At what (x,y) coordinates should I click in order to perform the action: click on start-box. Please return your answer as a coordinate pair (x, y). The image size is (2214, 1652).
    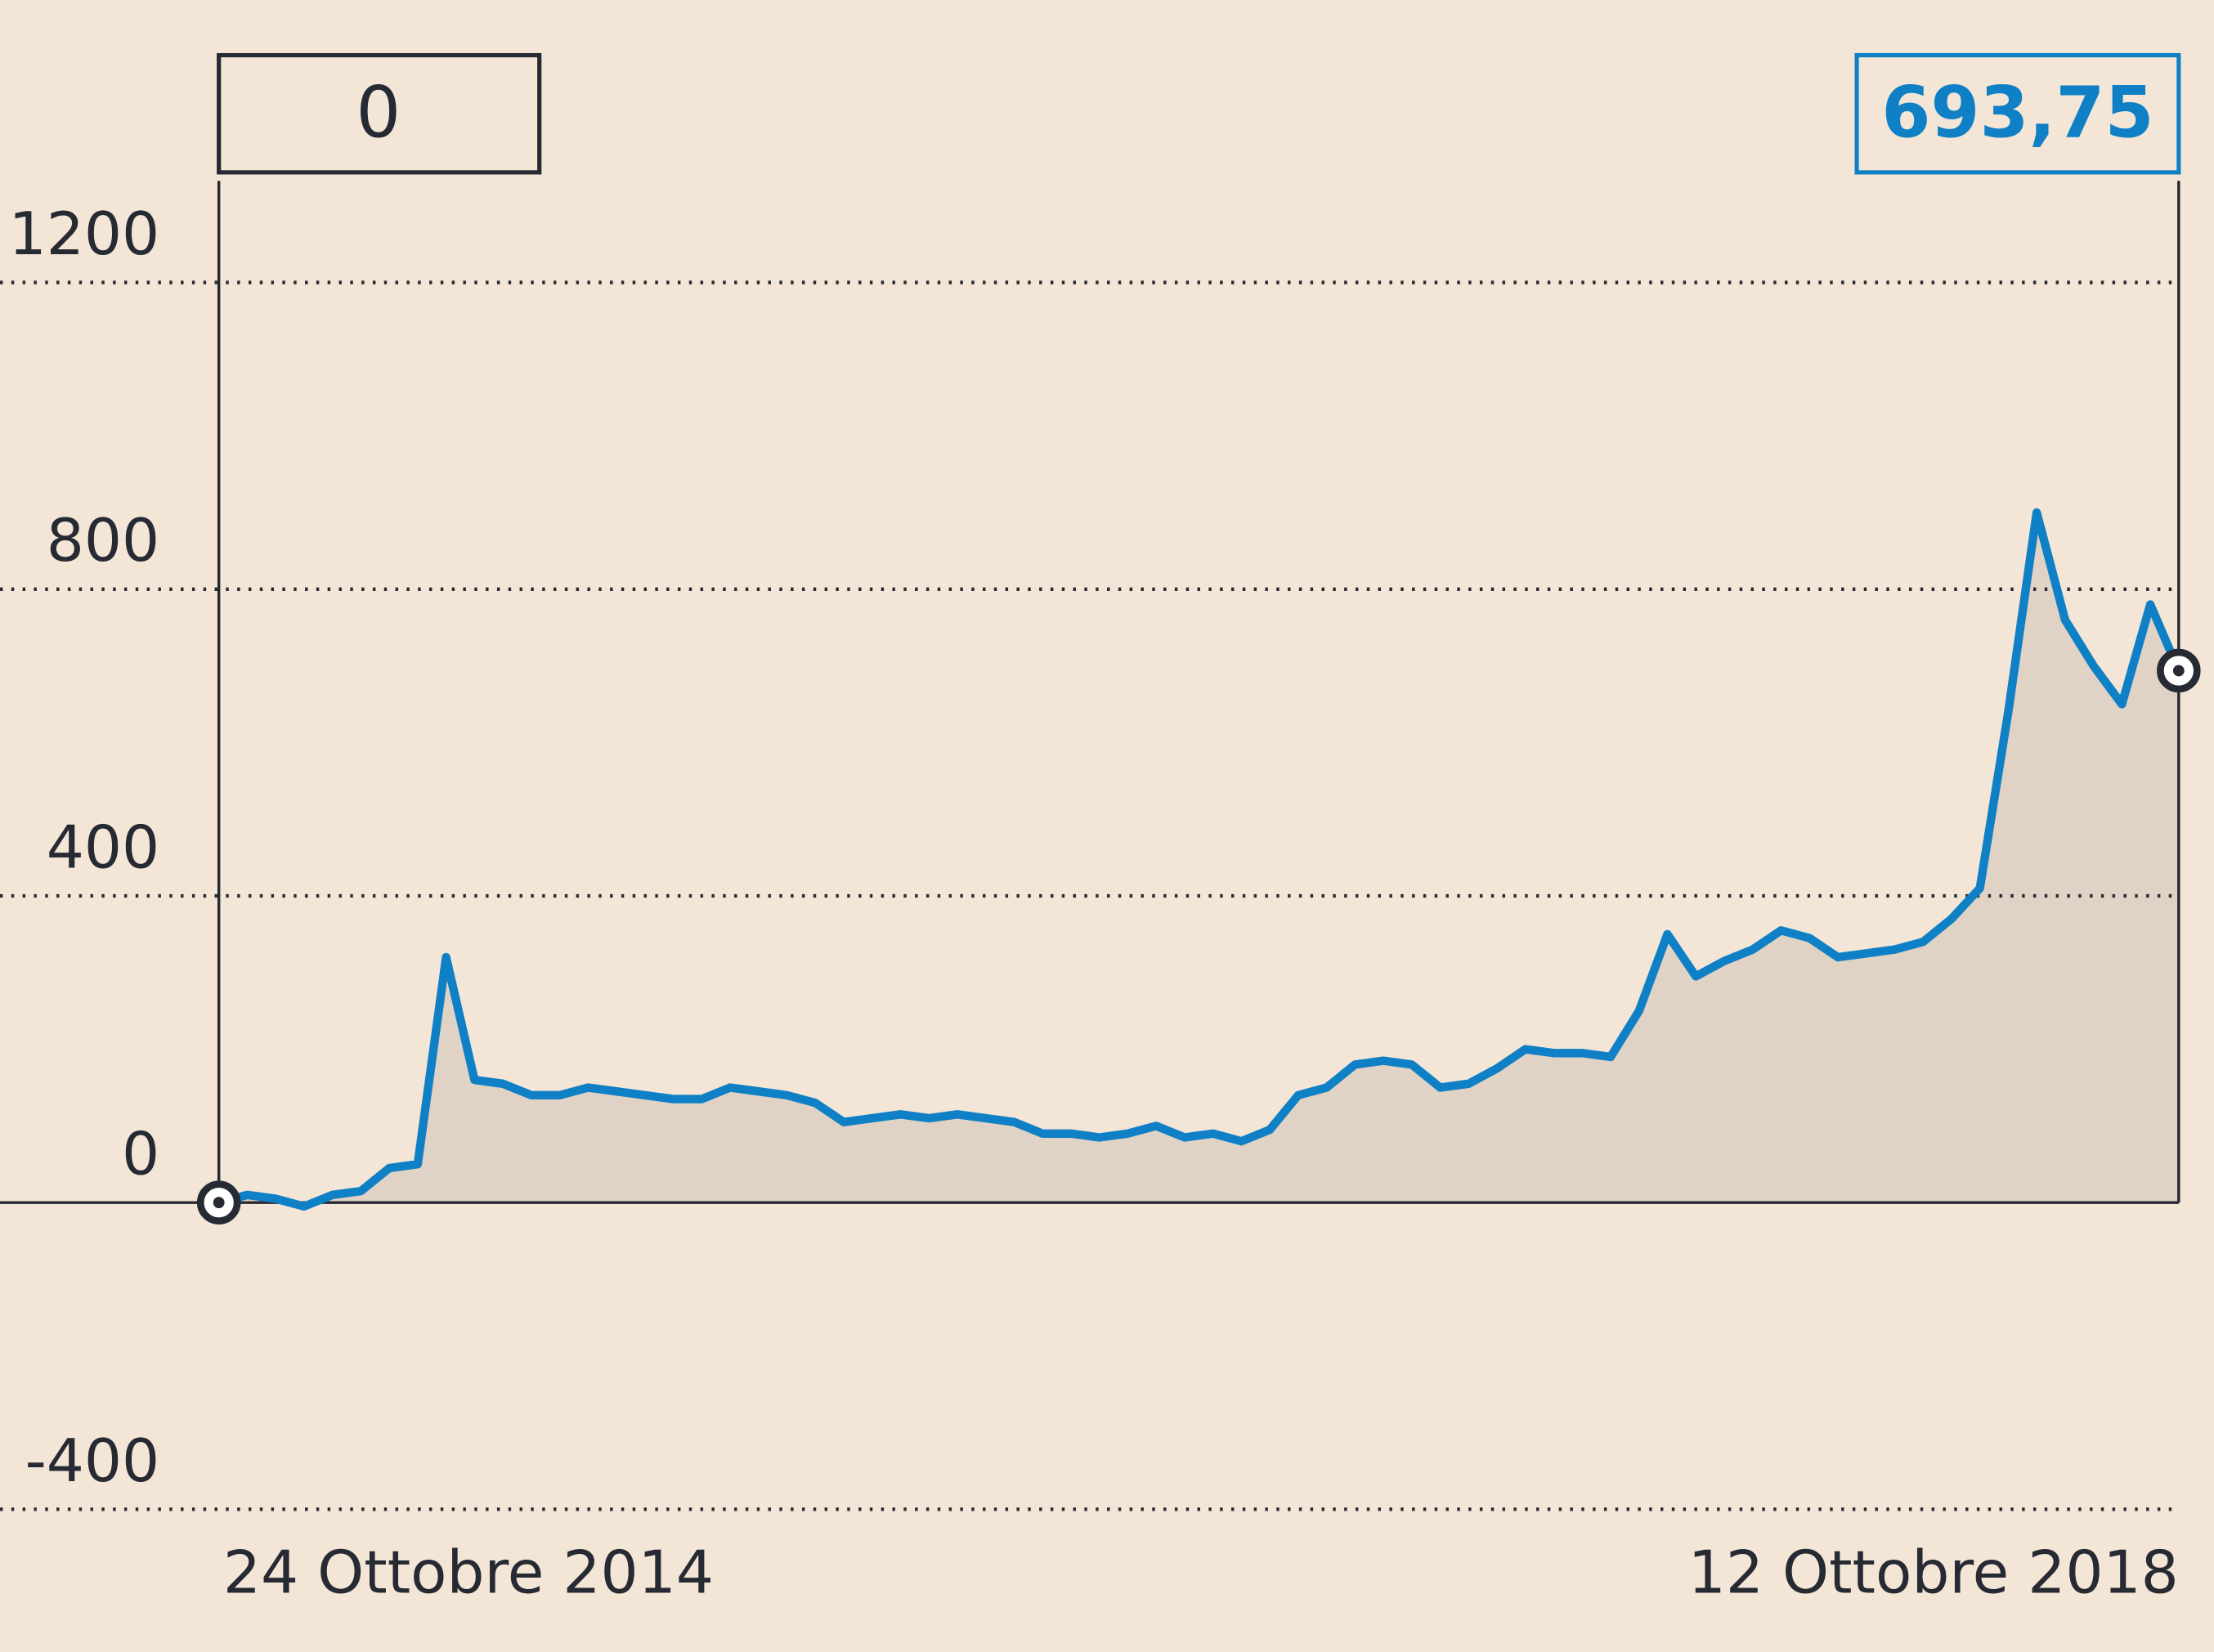
    Looking at the image, I should click on (379, 113).